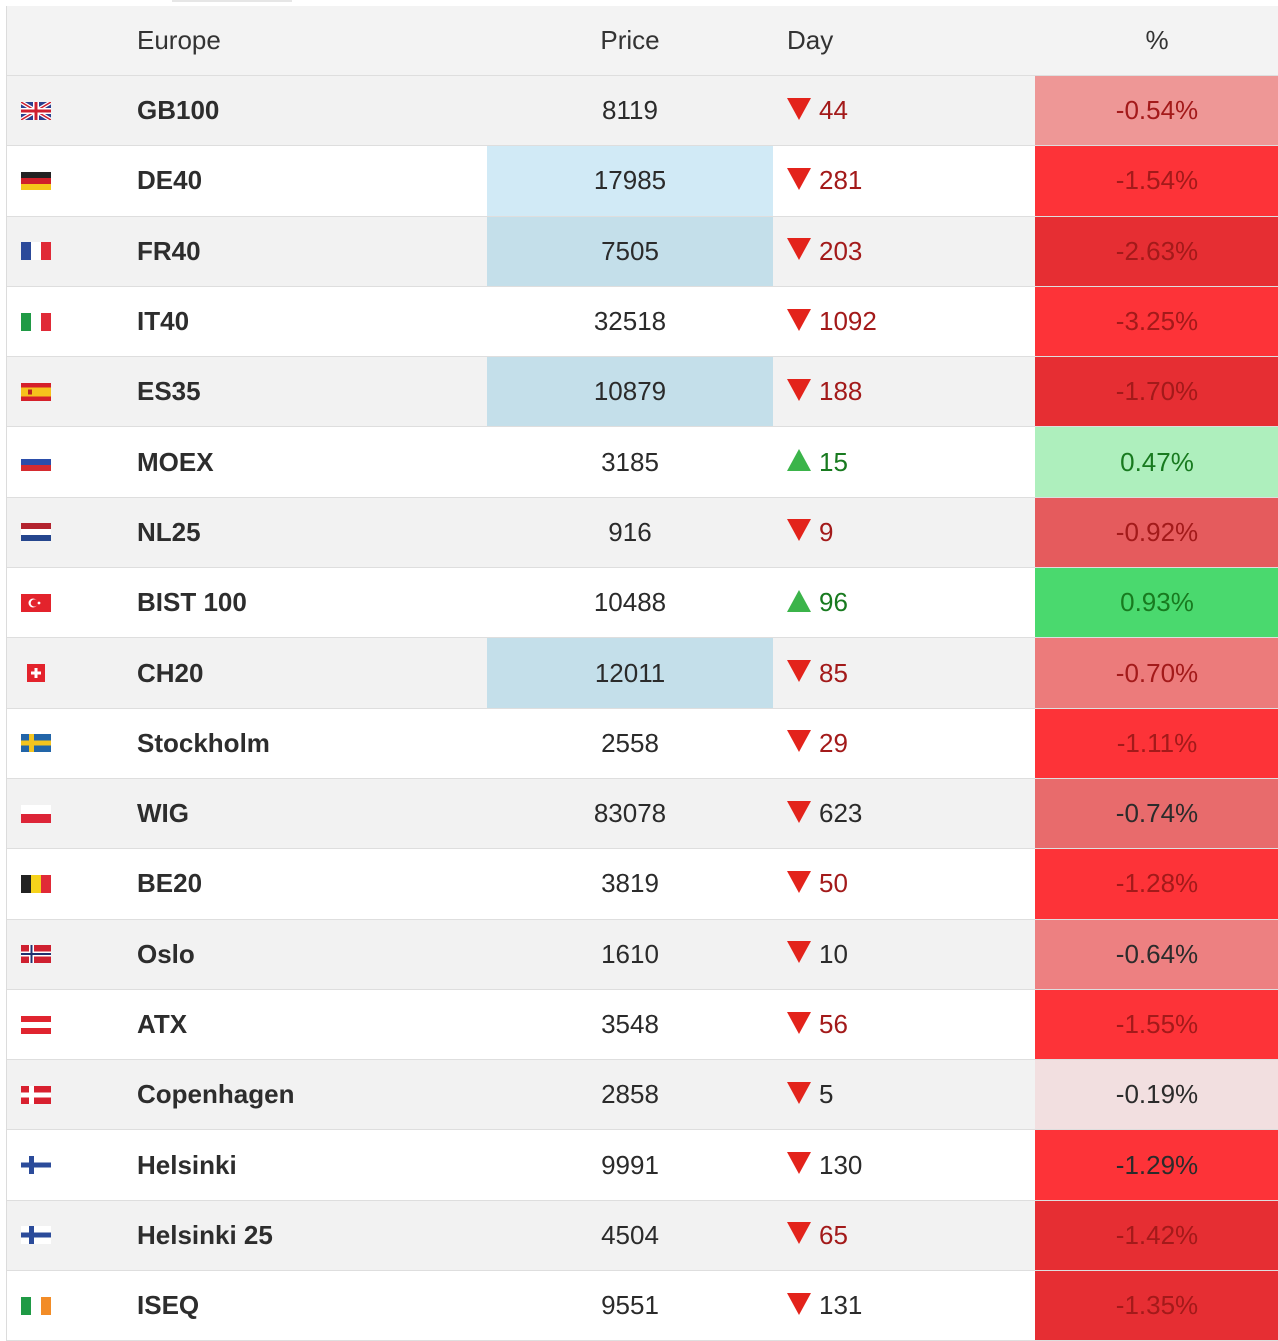  What do you see at coordinates (904, 883) in the screenshot?
I see `day-change-cell: 50` at bounding box center [904, 883].